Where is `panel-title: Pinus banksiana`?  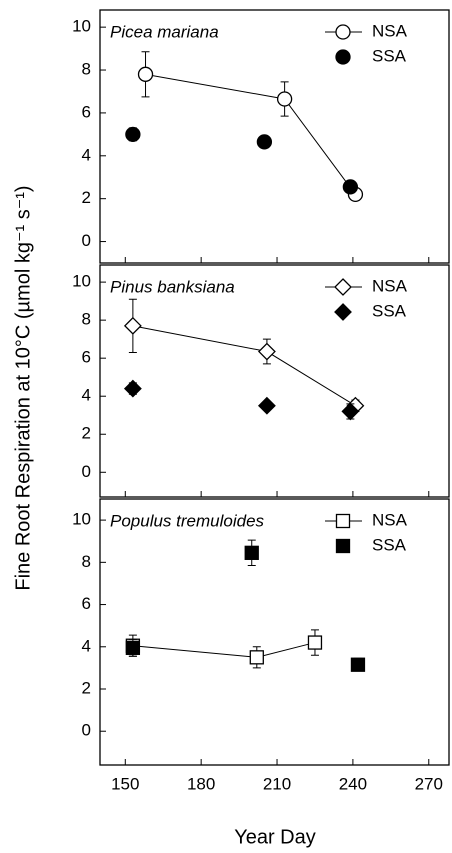 panel-title: Pinus banksiana is located at coordinates (172, 286).